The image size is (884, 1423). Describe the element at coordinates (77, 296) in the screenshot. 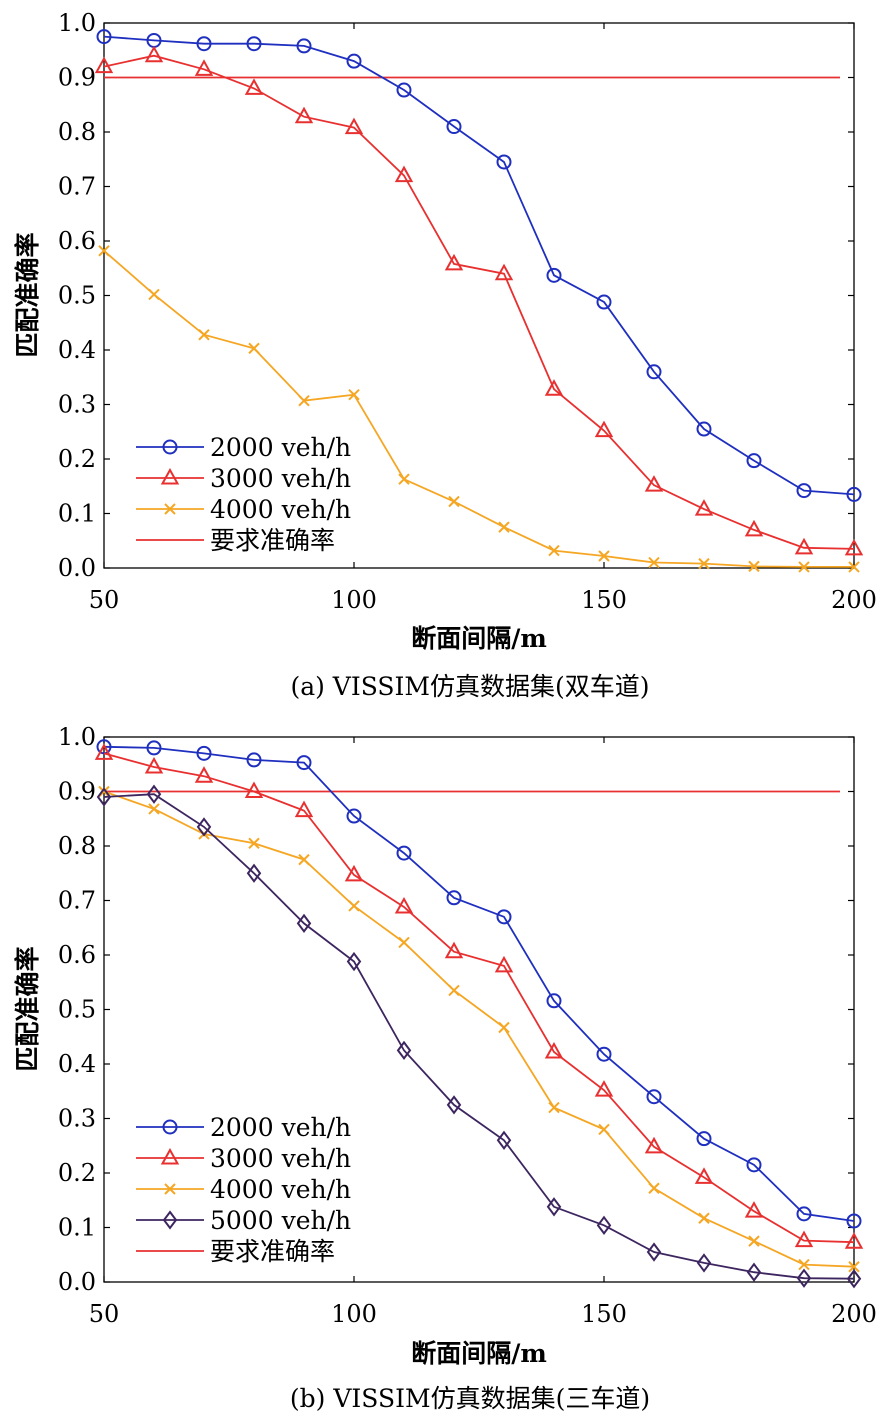

I see `y-tick-label: 0.5` at that location.